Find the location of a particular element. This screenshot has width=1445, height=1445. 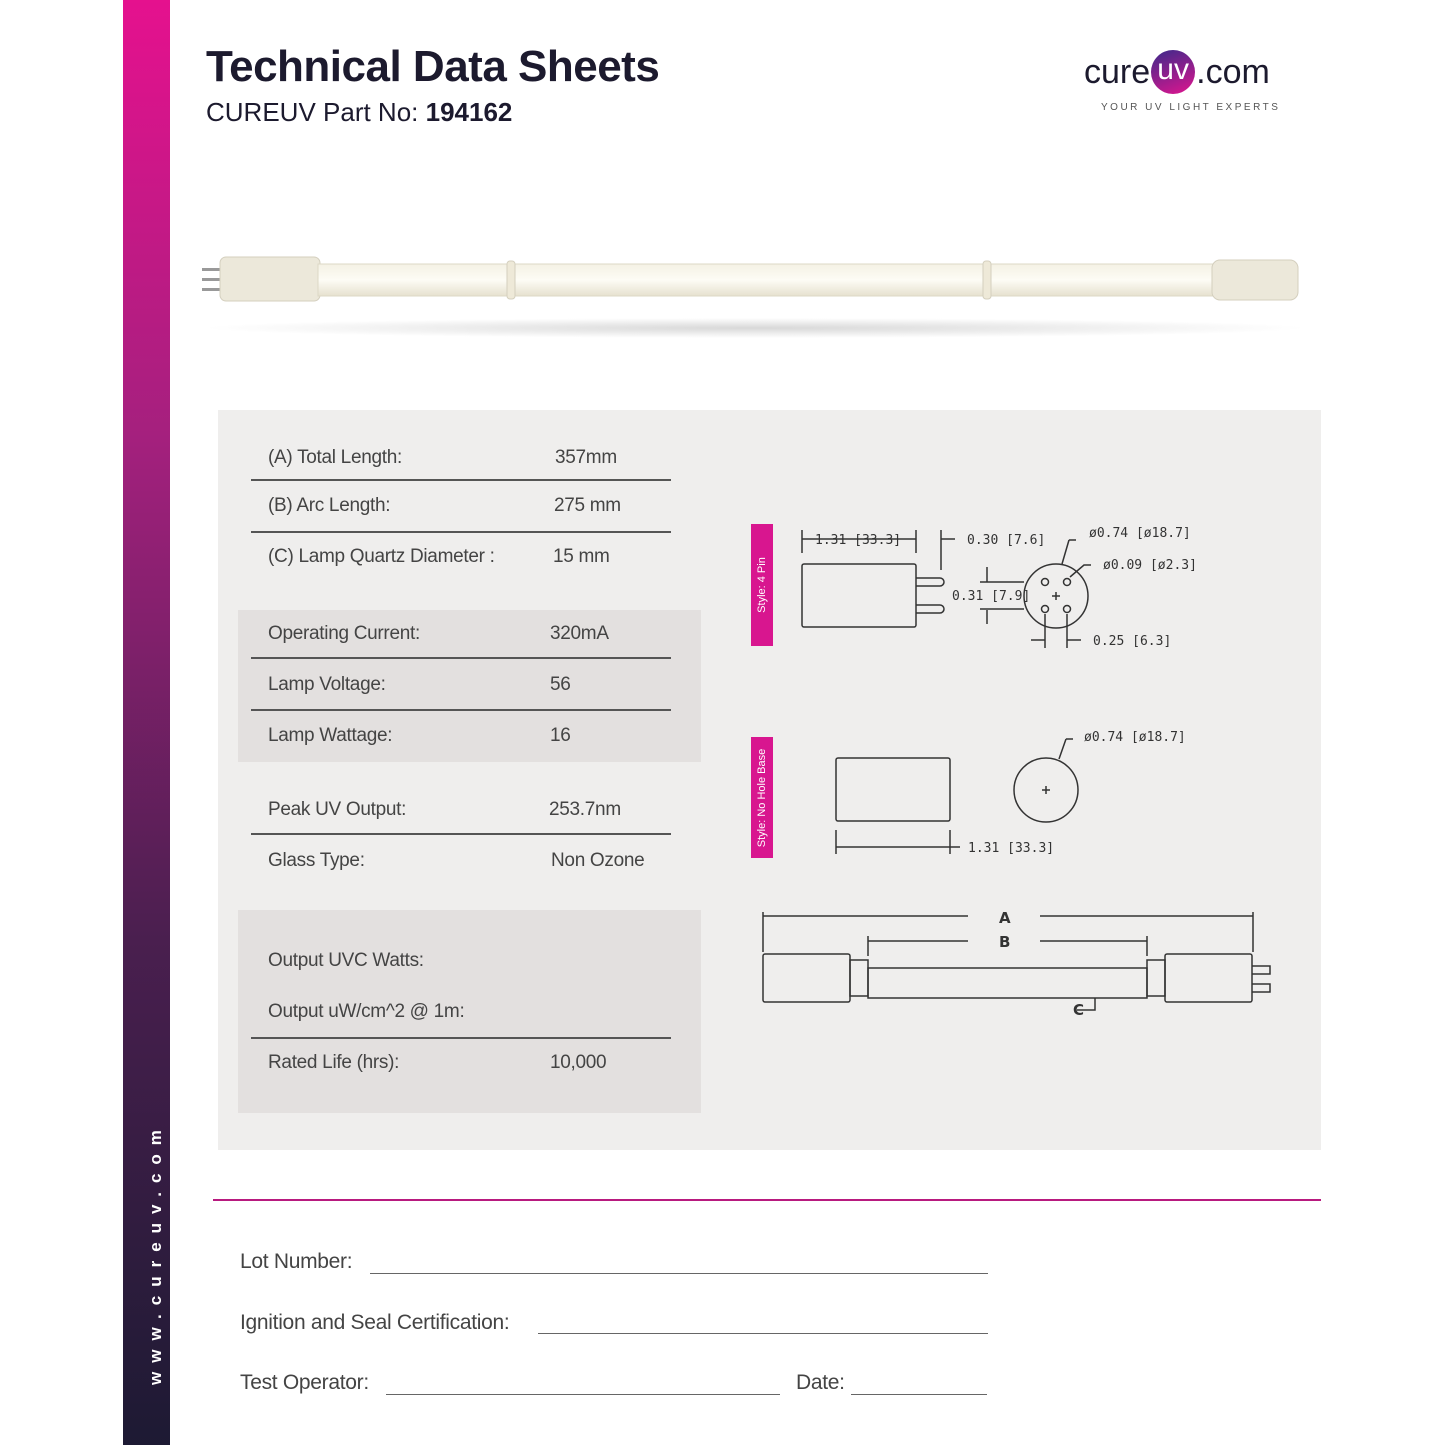

section-divider is located at coordinates (767, 1200).